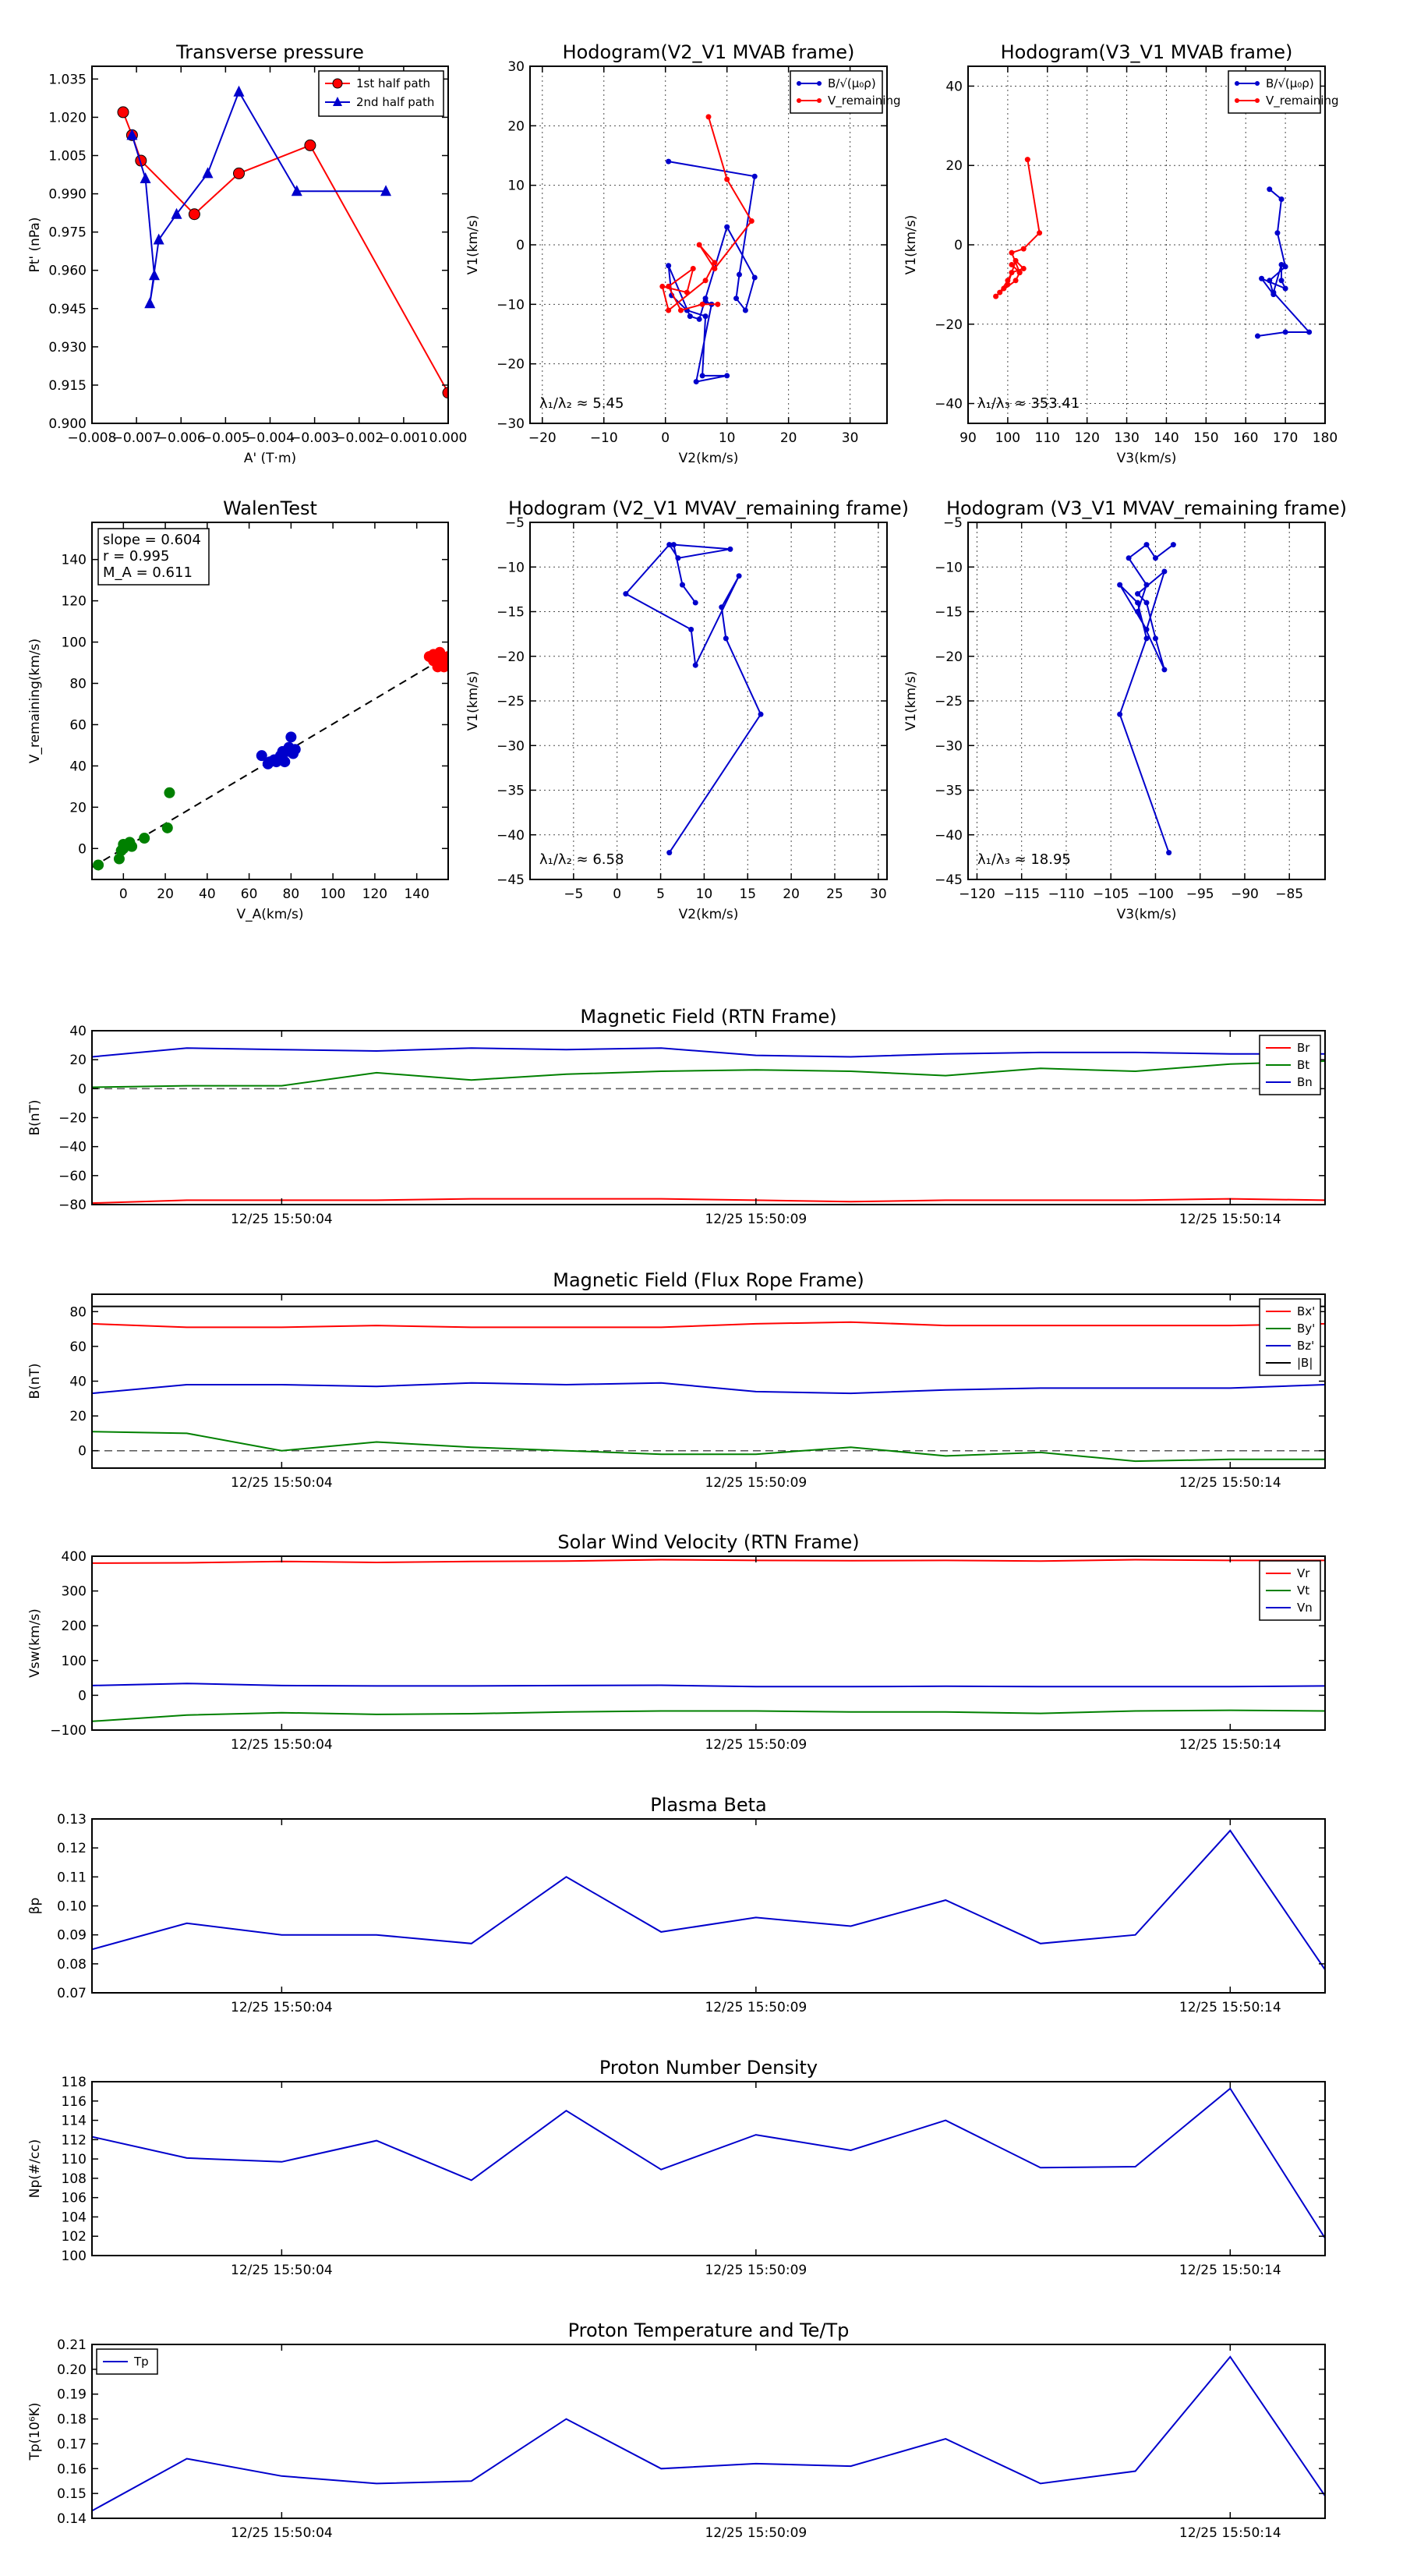 This screenshot has height=2576, width=1403. I want to click on y-tick-label: −40, so click(949, 836).